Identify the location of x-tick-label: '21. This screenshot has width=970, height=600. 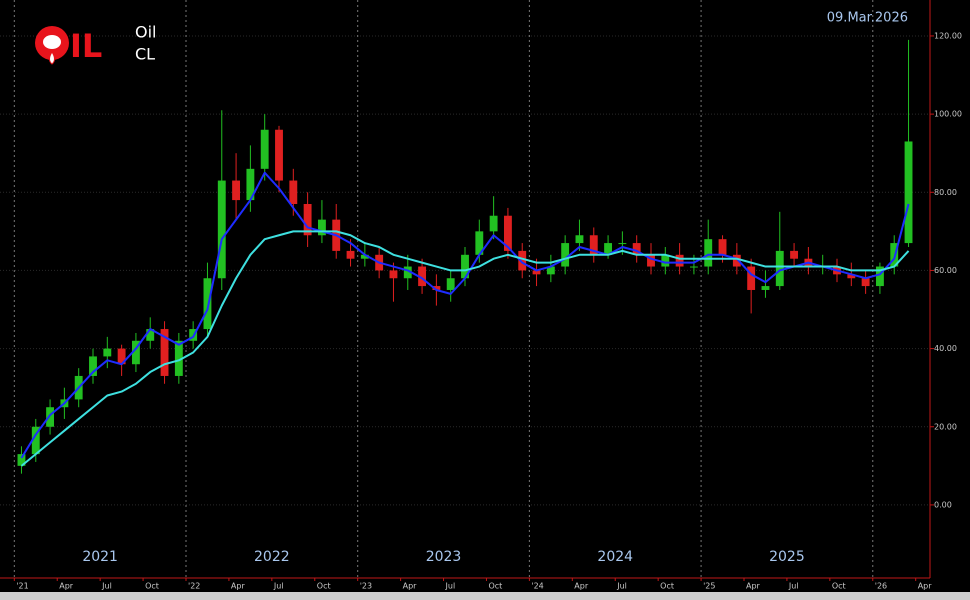
(22, 586).